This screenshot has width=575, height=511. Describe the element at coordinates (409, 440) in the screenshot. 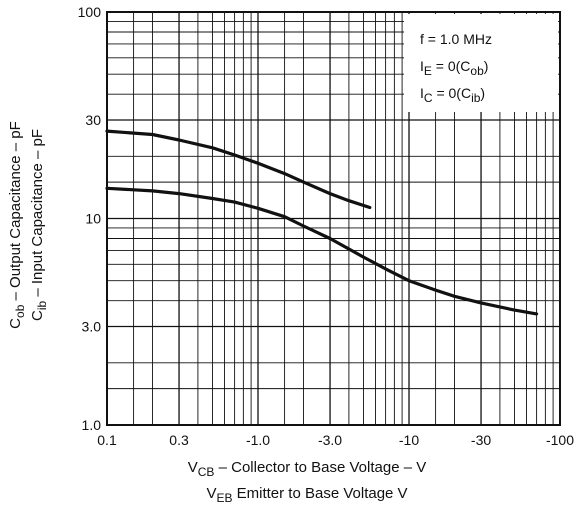

I see `x-tick-label: -10` at that location.